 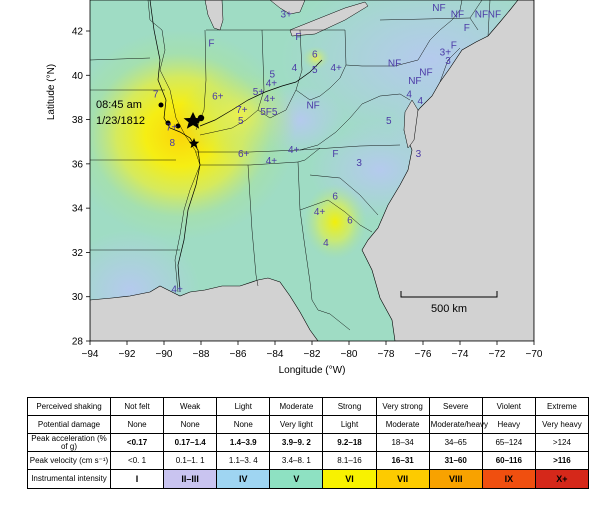 What do you see at coordinates (190, 442) in the screenshot?
I see `cell: 0.17–1.4` at bounding box center [190, 442].